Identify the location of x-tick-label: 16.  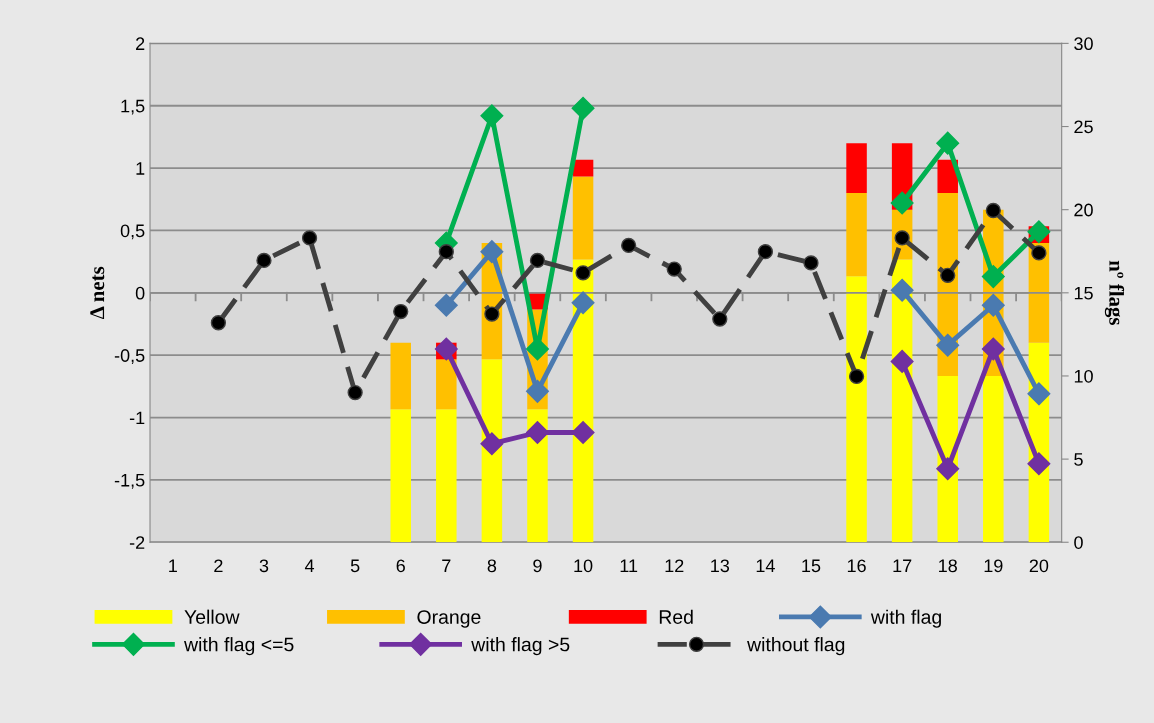
(856, 566).